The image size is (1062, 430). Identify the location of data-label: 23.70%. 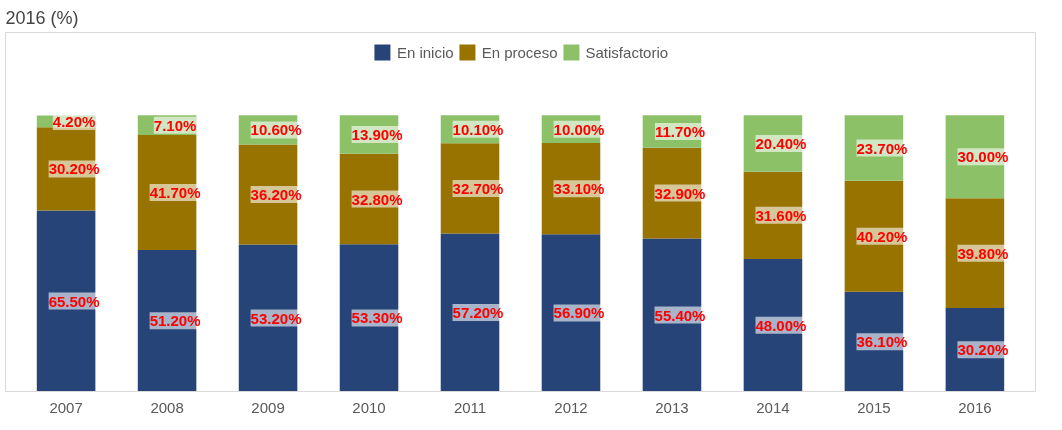
(882, 148).